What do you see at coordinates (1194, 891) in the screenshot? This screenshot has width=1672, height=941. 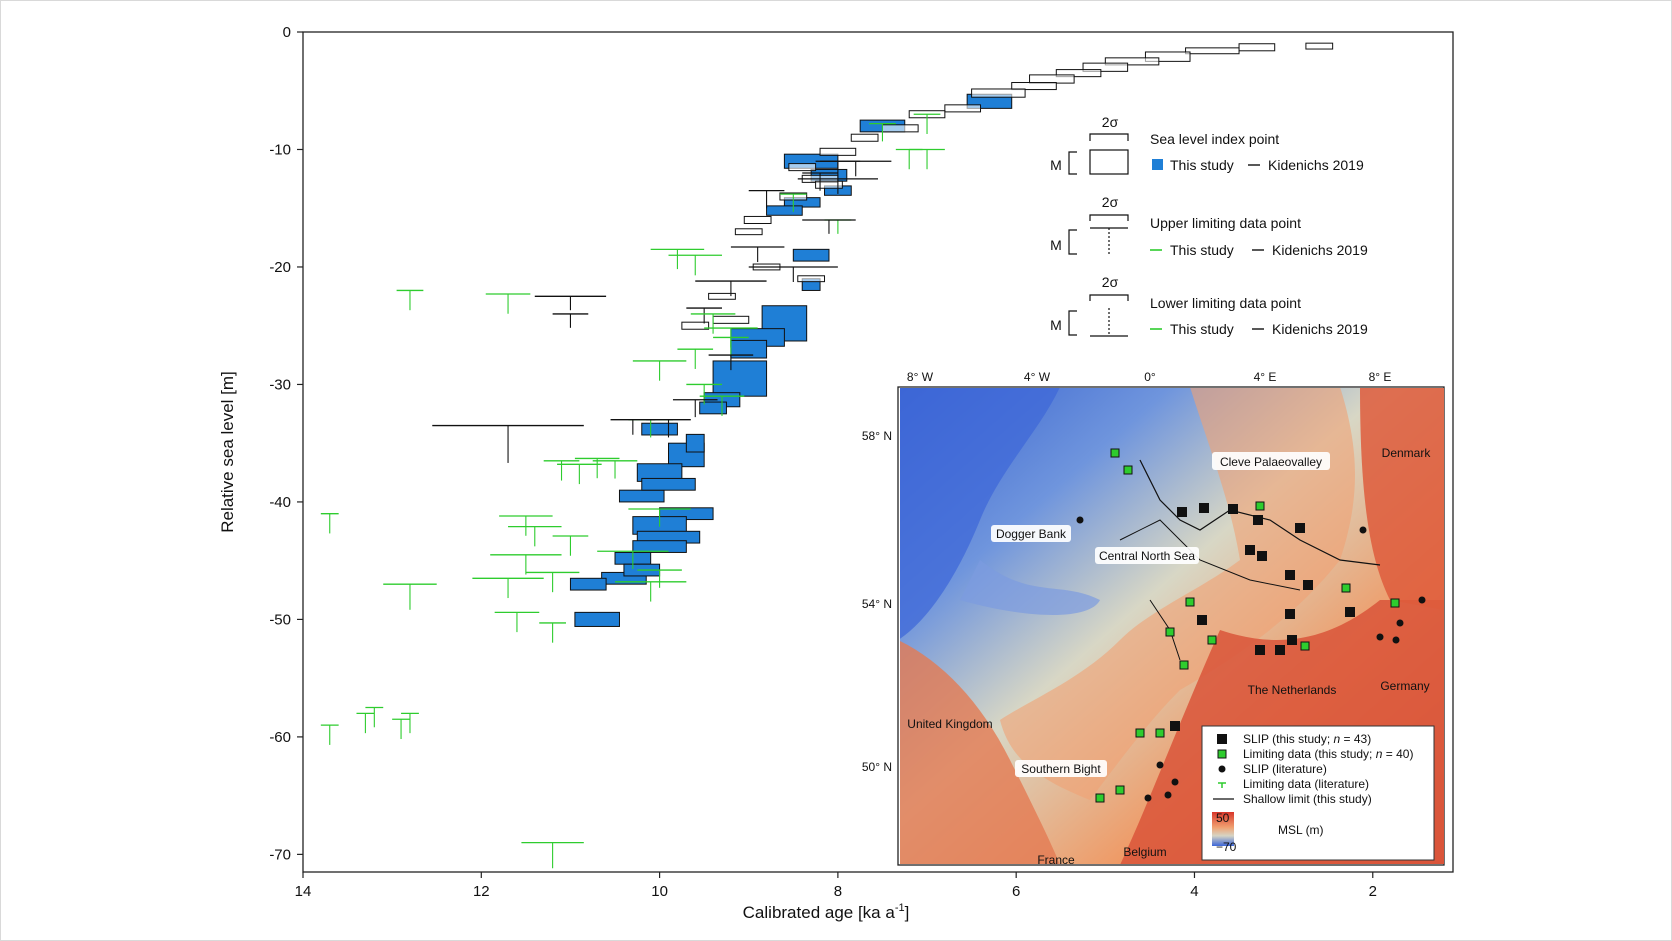 I see `x-tick-label: 4` at bounding box center [1194, 891].